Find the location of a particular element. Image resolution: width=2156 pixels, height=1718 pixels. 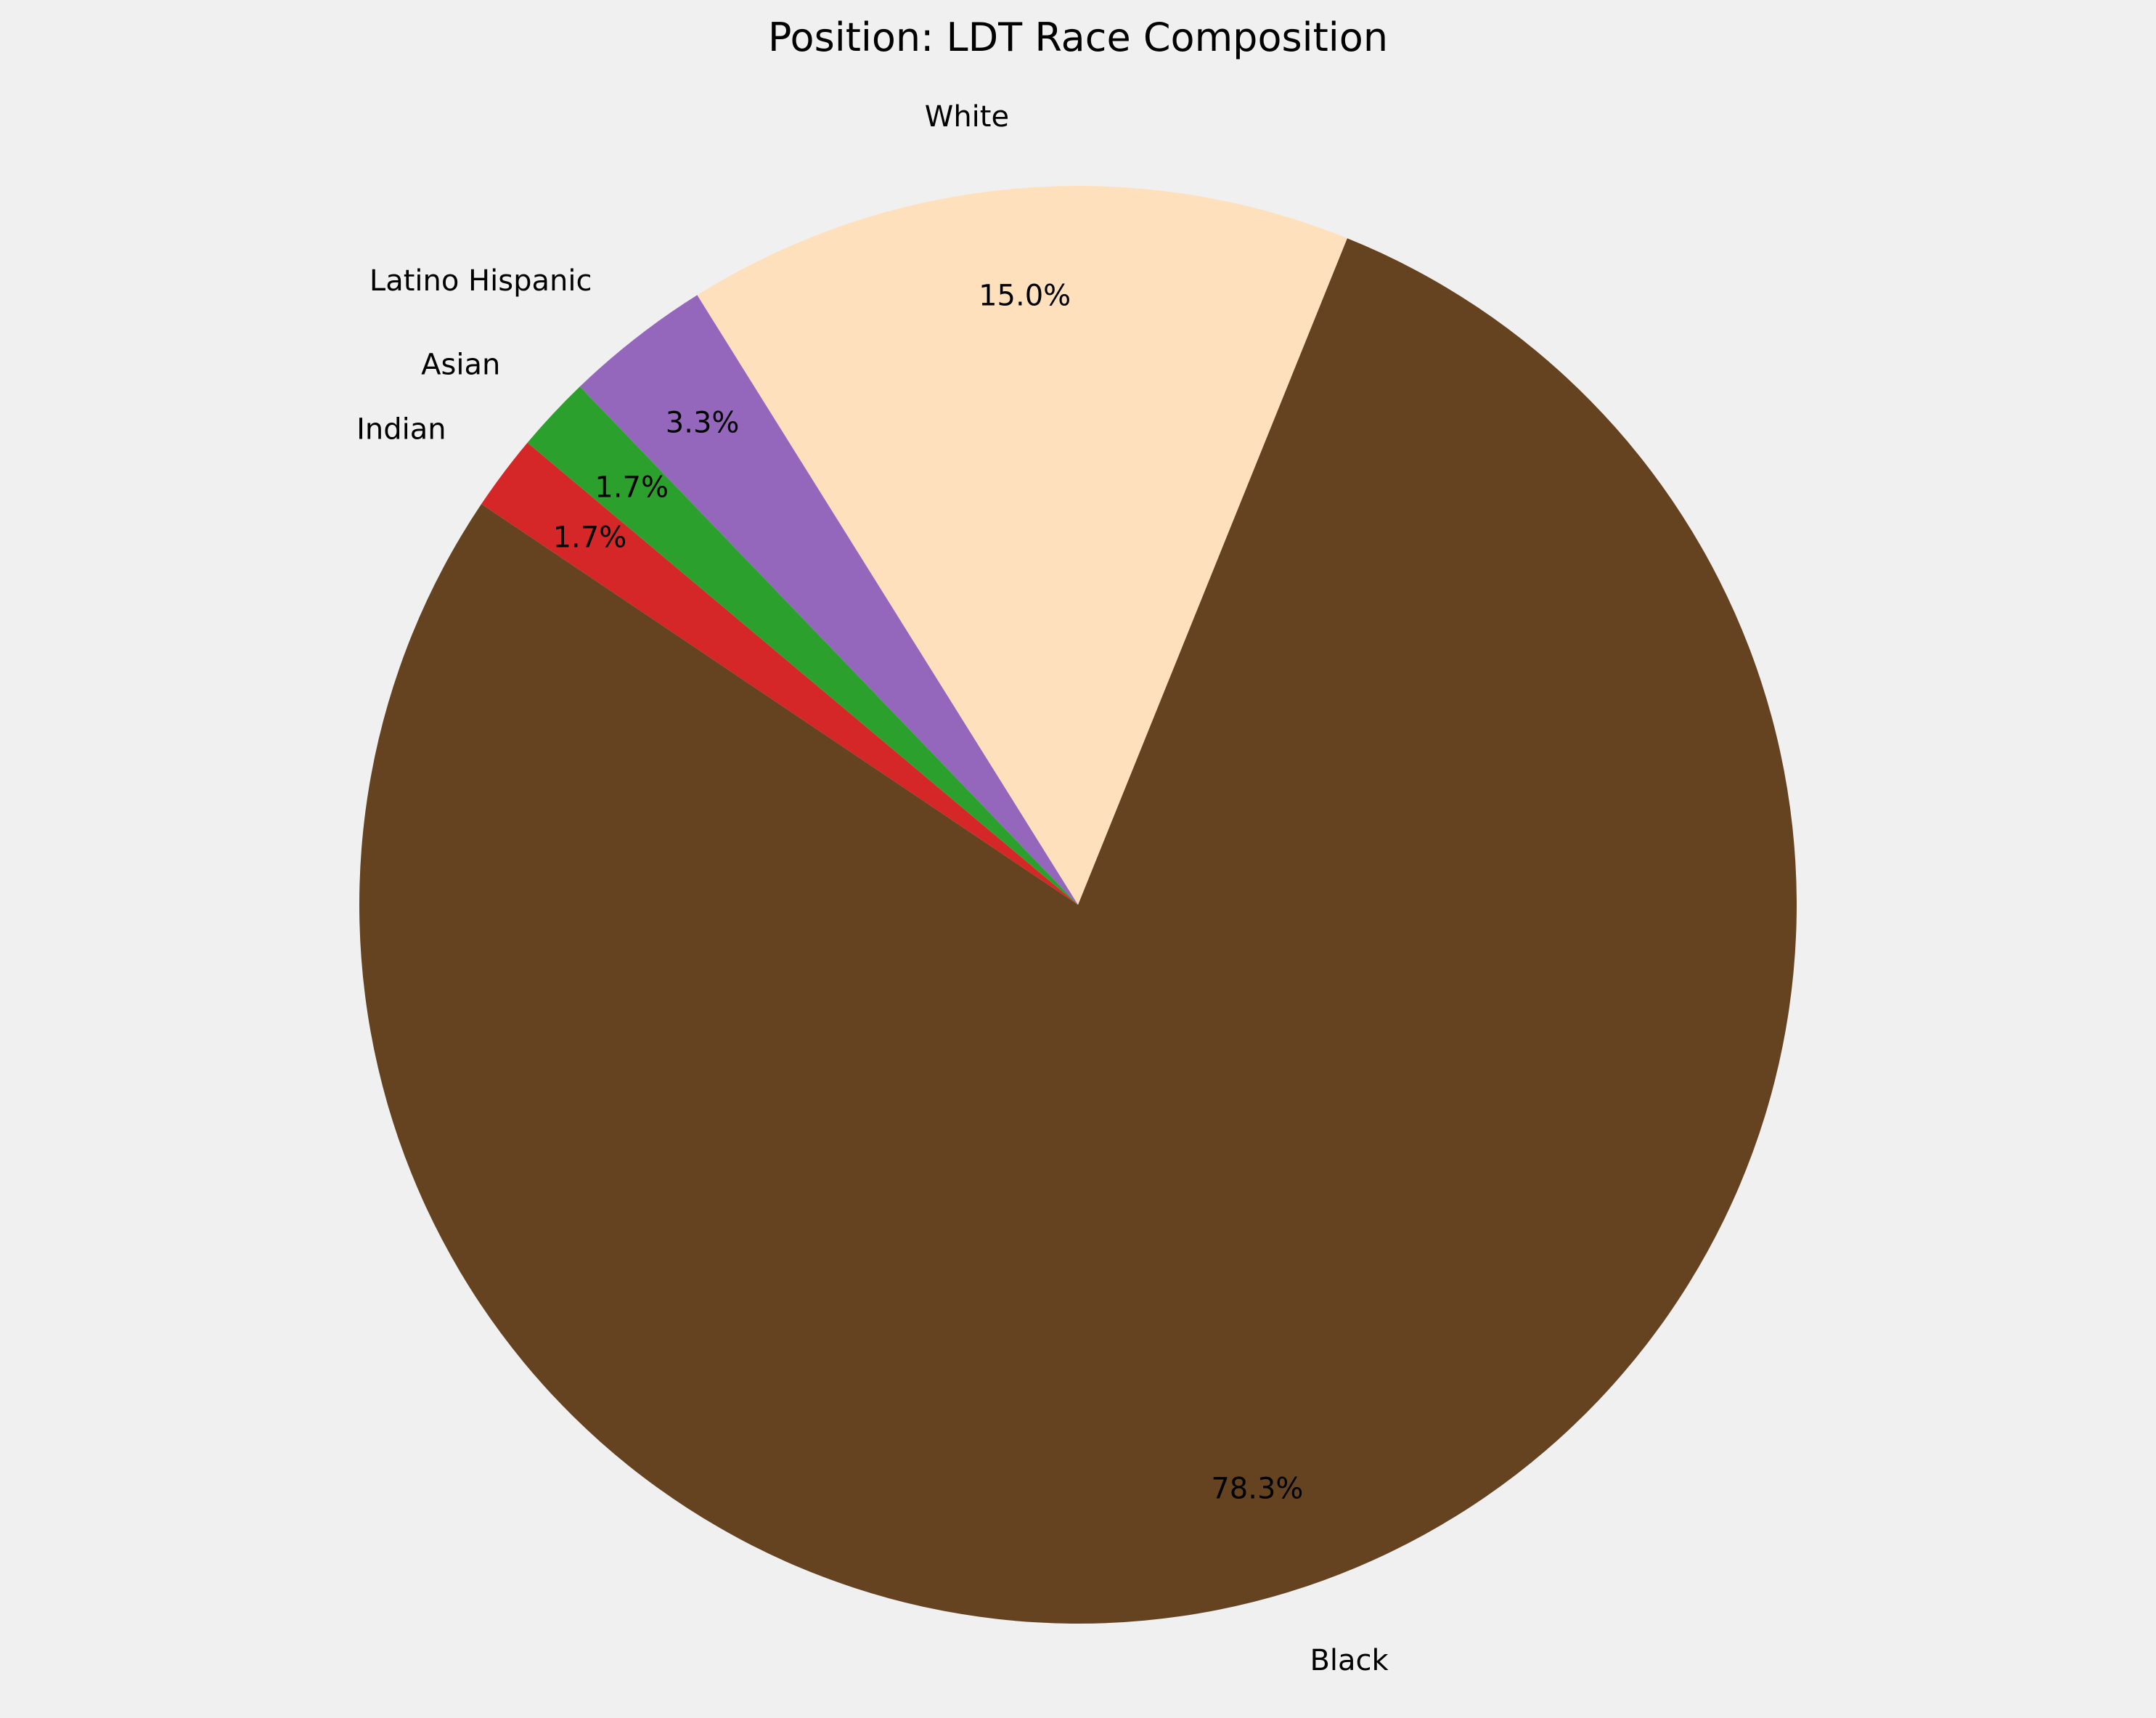

slice-label-asian: Asian is located at coordinates (461, 364).